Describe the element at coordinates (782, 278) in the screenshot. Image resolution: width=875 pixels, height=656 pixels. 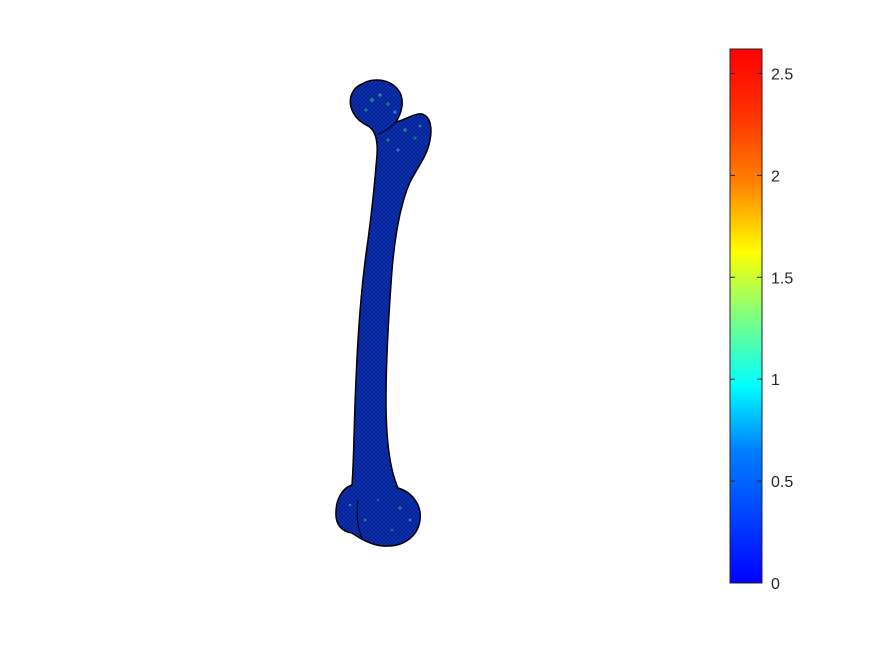
I see `colorbar-tick-label: 1.5` at that location.